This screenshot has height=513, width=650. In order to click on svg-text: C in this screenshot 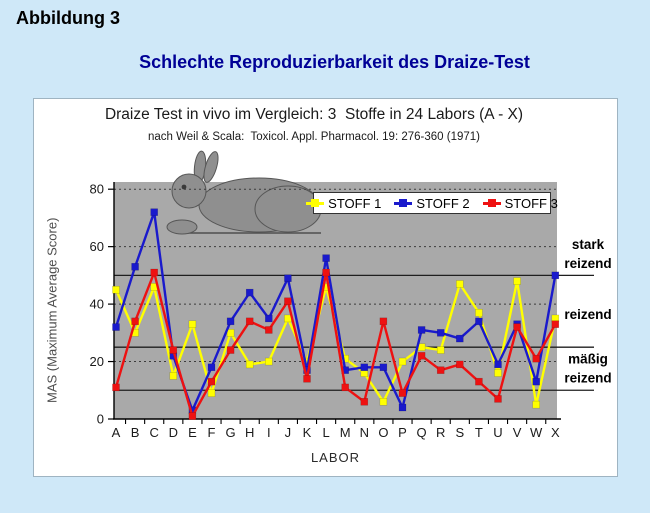, I will do `click(154, 432)`.